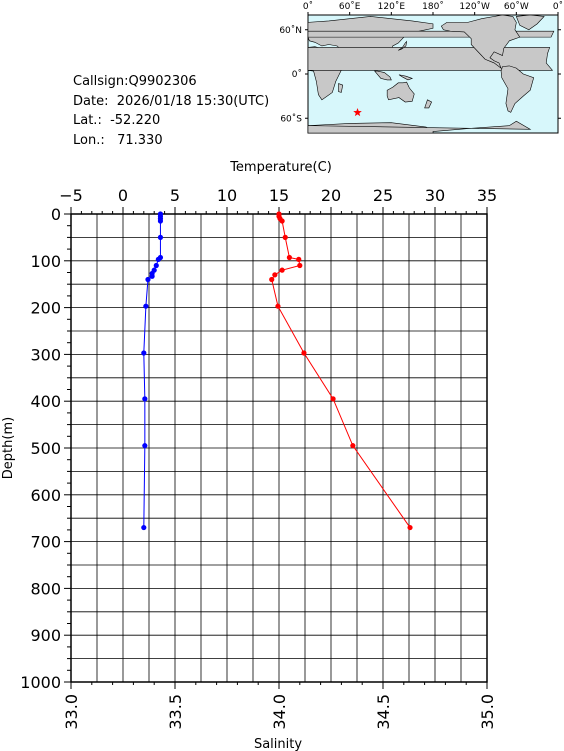 The image size is (564, 751). I want to click on date-label: Date: 2026/01/18 15:30(UTC), so click(171, 101).